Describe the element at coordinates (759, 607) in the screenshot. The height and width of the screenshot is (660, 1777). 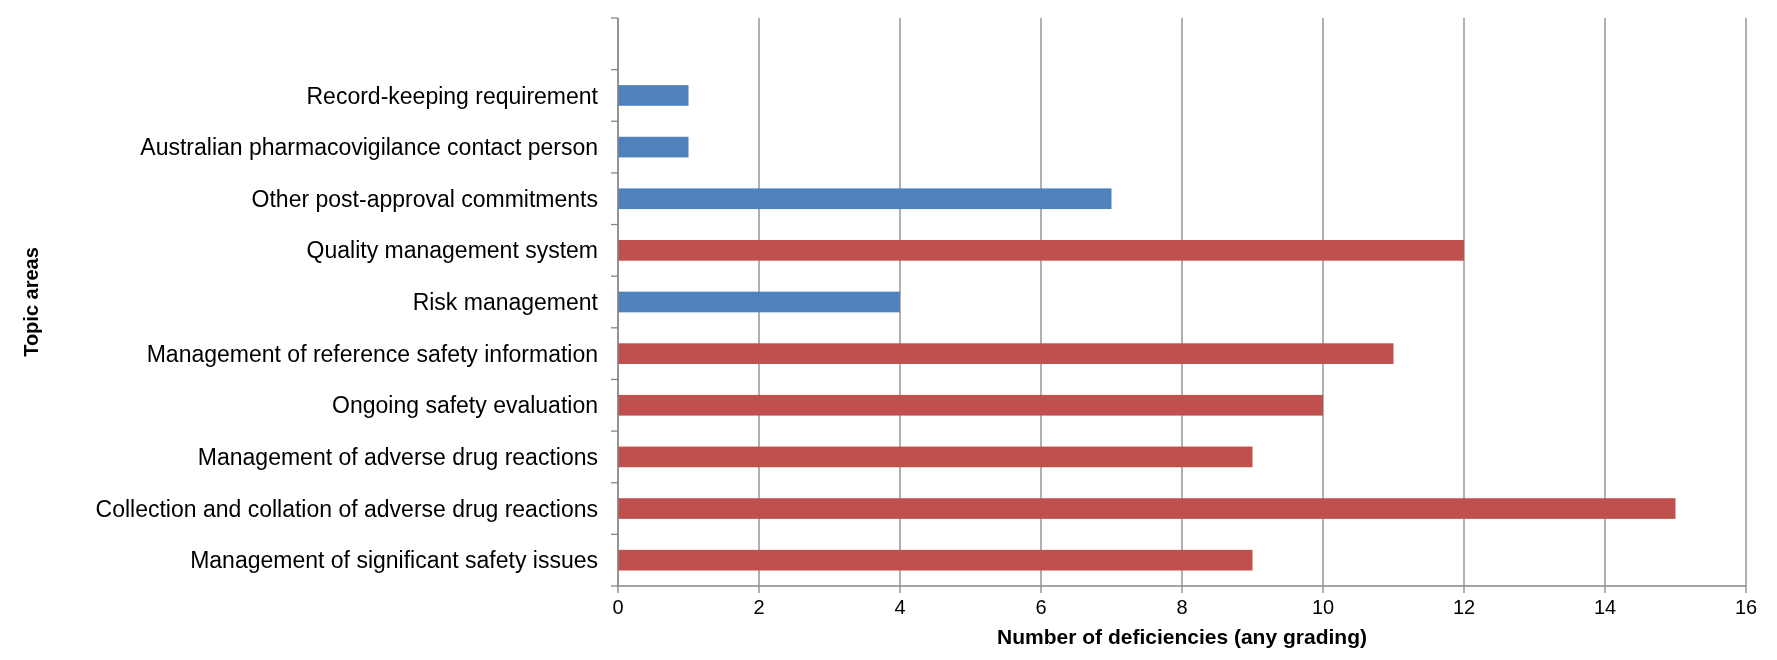
I see `x-tick-label: 2` at that location.